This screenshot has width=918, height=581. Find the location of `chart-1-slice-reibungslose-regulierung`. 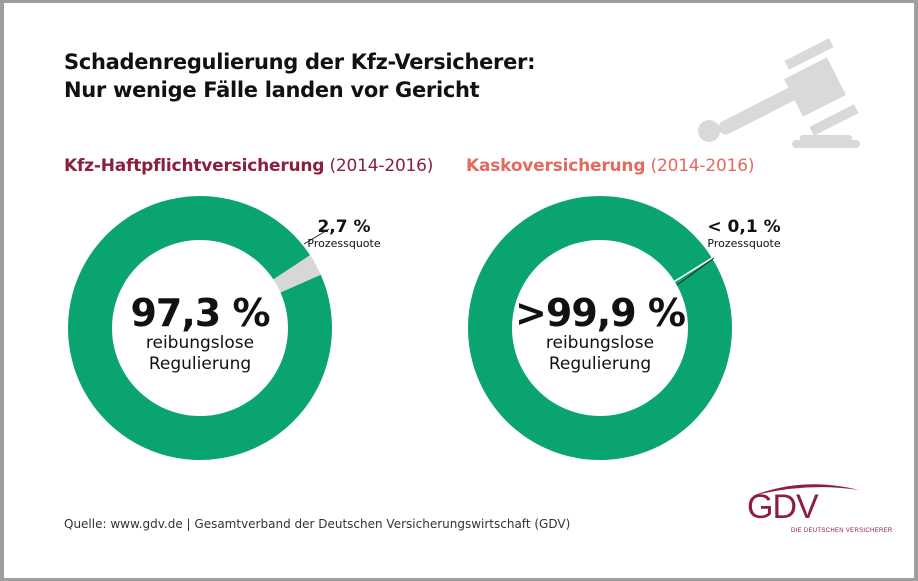

chart-1-slice-reibungslose-regulierung is located at coordinates (199, 327).